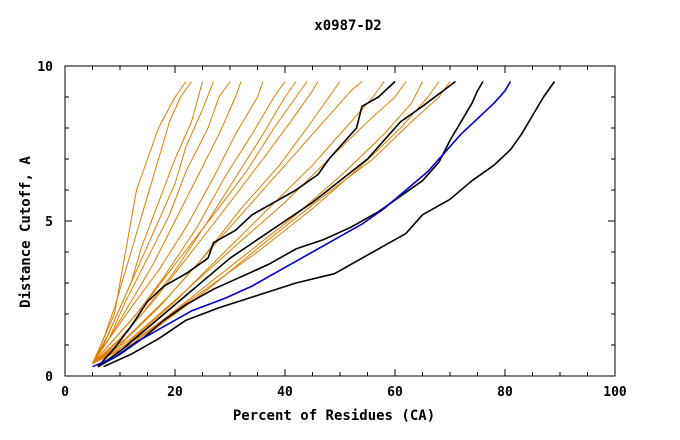  Describe the element at coordinates (49, 377) in the screenshot. I see `y-tick-label: 0` at that location.